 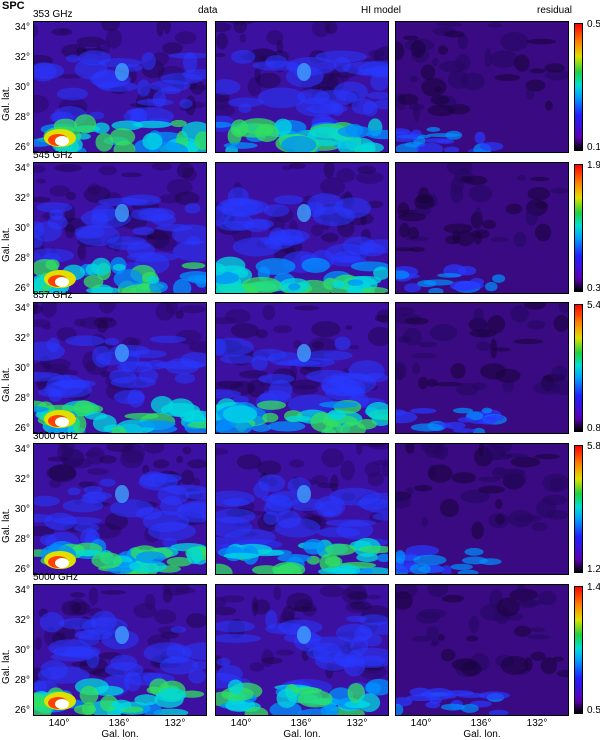 I want to click on frequency-label: 5000 GHz, so click(x=56, y=577).